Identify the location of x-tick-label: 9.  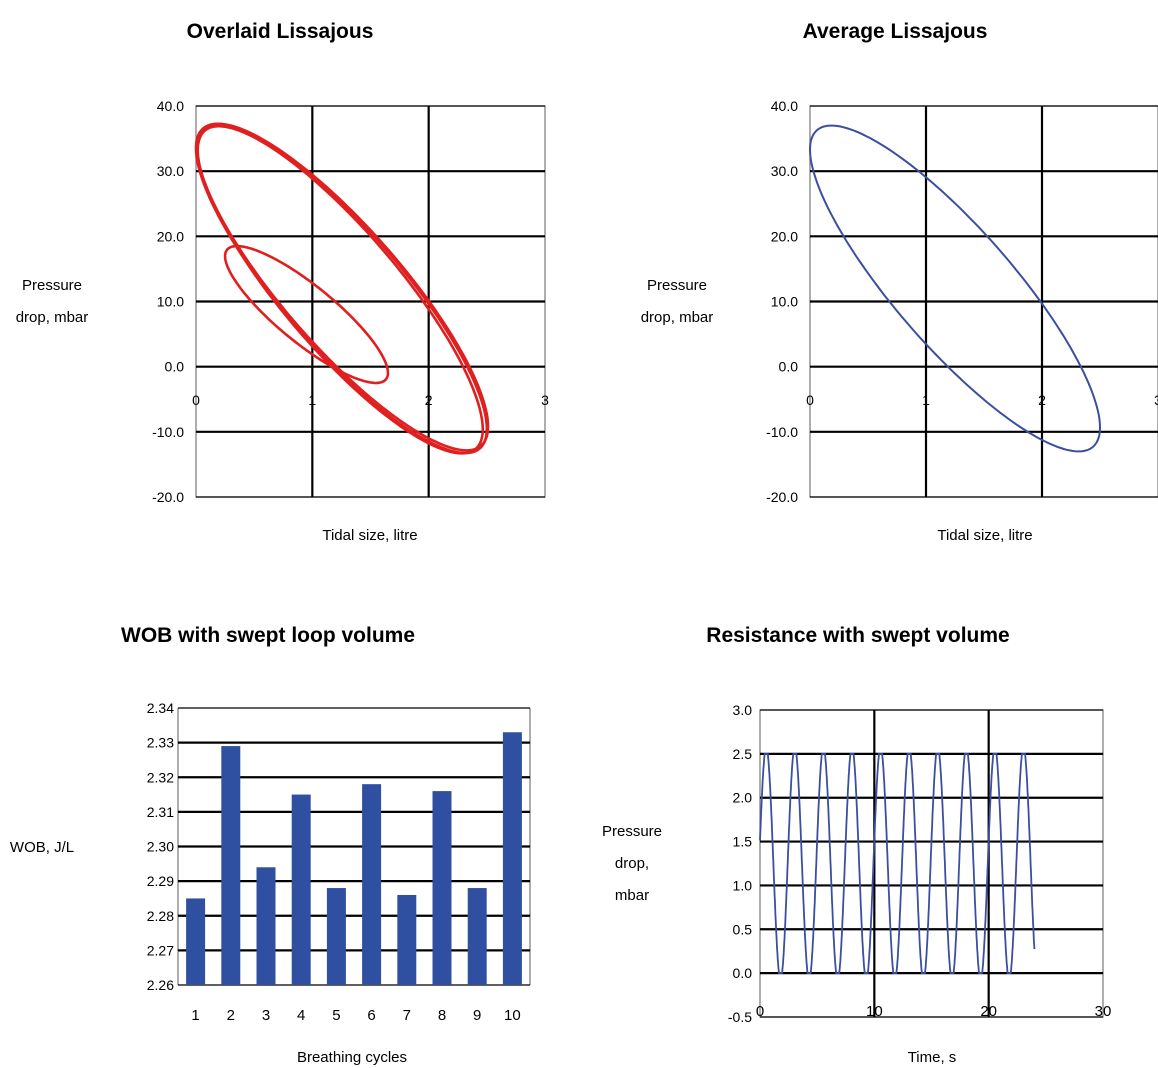
(477, 1015).